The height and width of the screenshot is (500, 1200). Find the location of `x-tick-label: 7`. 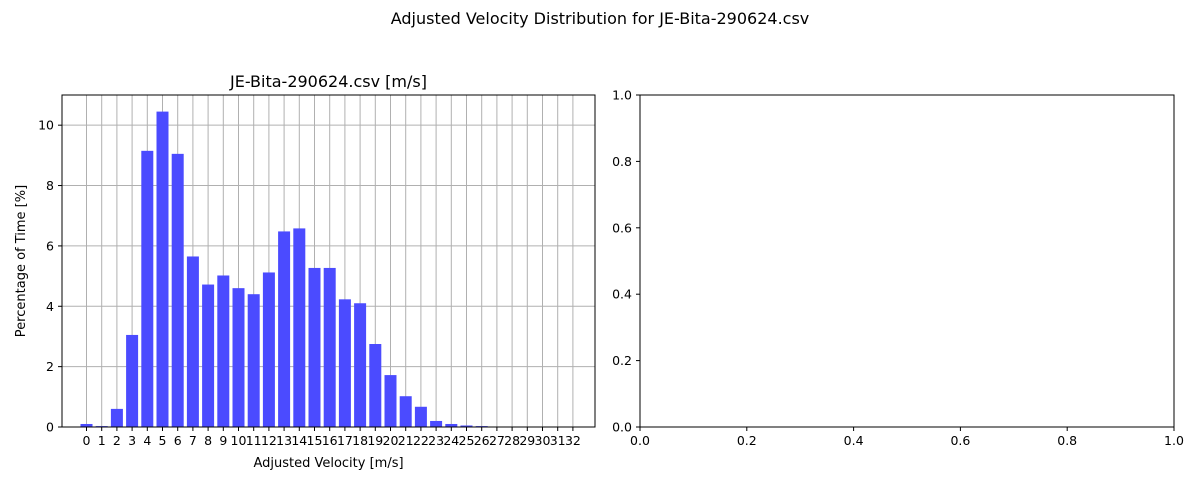

x-tick-label: 7 is located at coordinates (193, 440).